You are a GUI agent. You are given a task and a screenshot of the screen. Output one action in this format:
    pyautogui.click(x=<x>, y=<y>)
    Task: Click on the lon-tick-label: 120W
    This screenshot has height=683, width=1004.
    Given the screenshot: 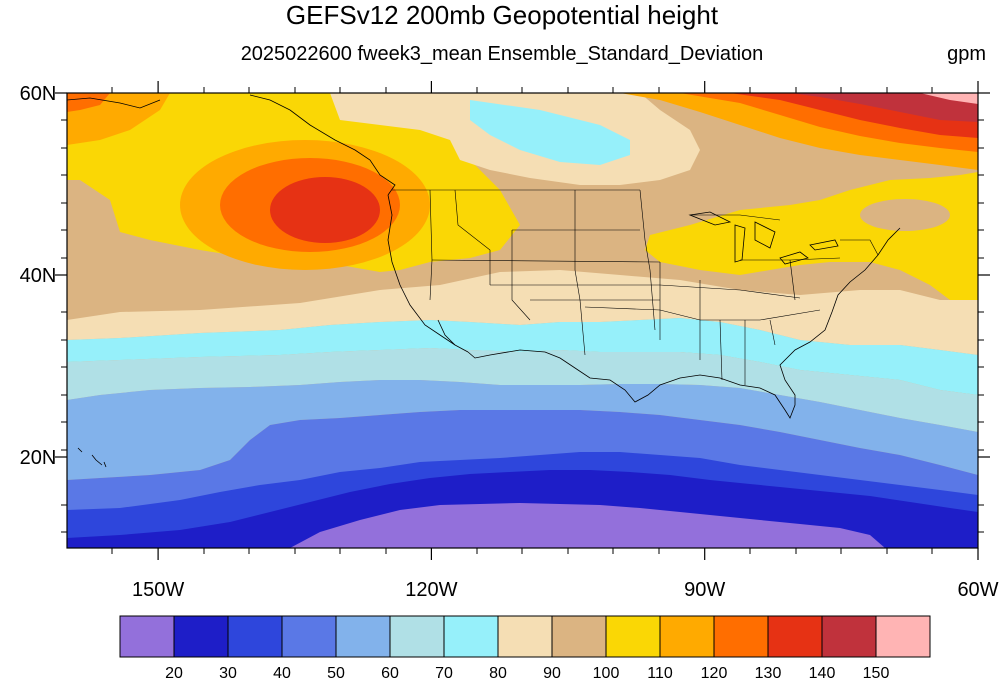 What is the action you would take?
    pyautogui.click(x=431, y=590)
    